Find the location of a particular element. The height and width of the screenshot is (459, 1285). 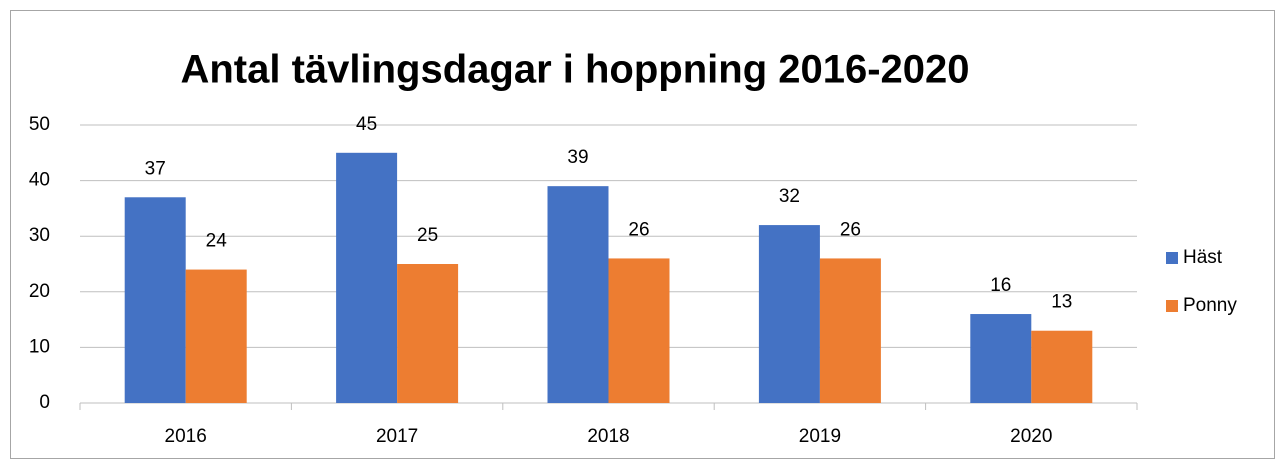

data-label: 37 is located at coordinates (155, 168).